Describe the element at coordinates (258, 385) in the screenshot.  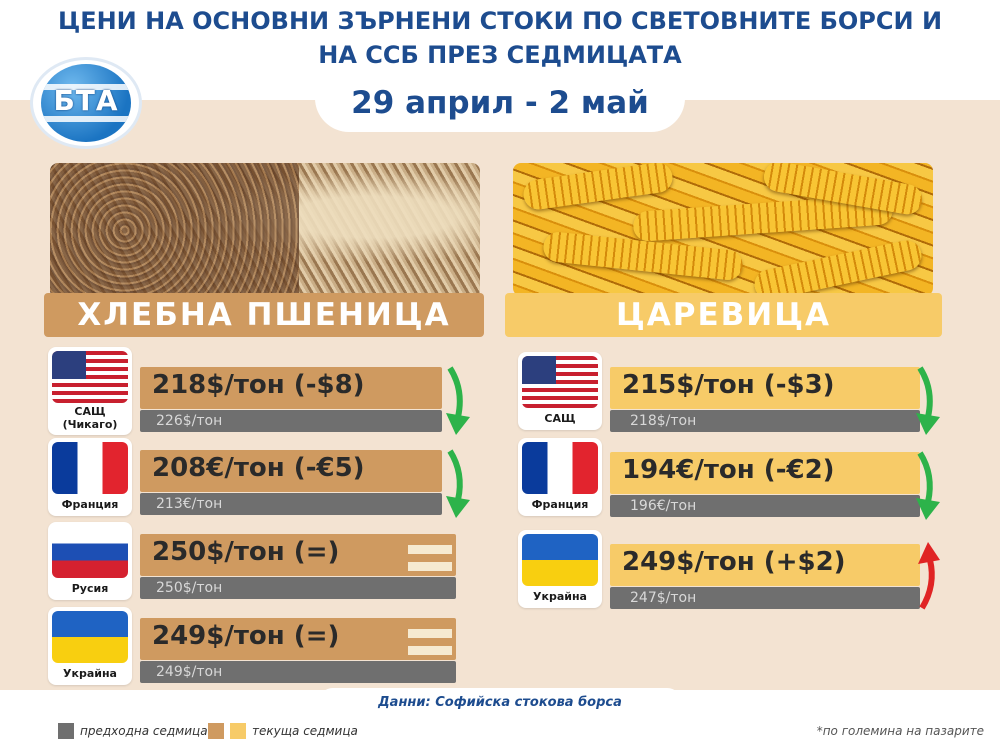
I see `current-price: 218$/тон (-$8)` at that location.